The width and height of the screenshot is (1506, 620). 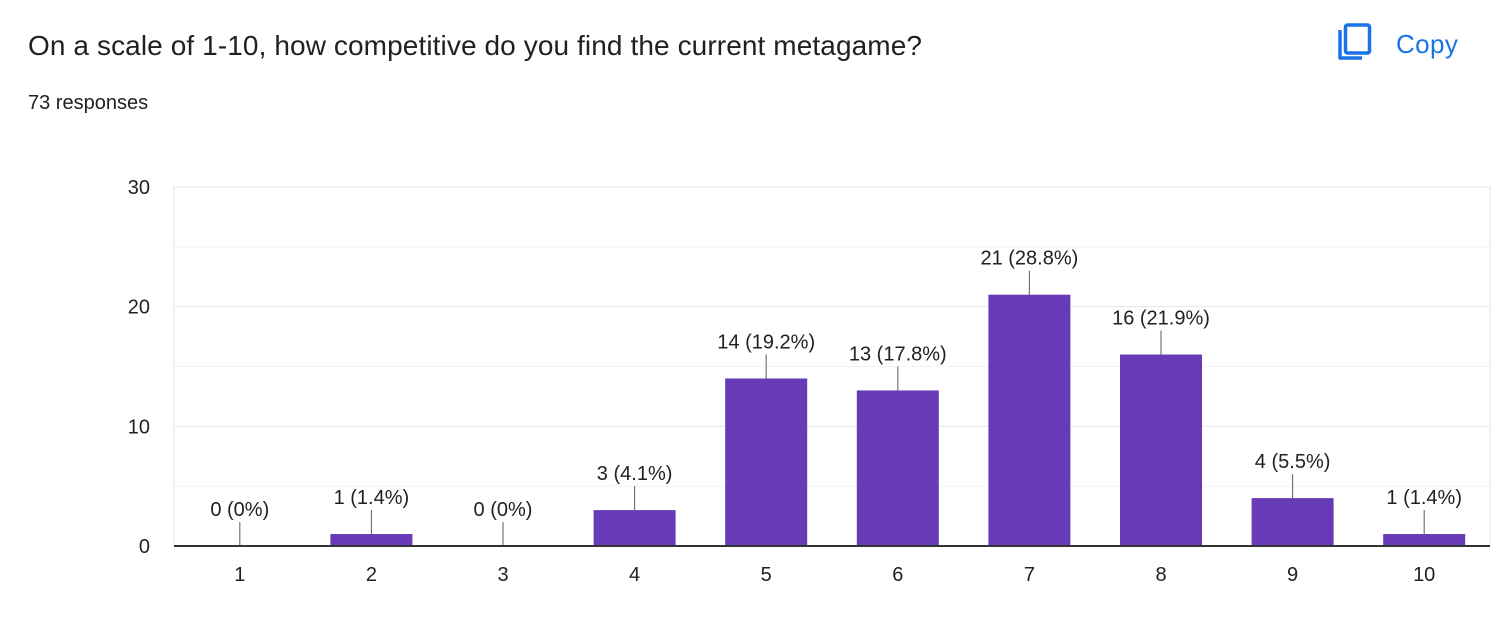 What do you see at coordinates (139, 427) in the screenshot?
I see `y-tick-label: 10` at bounding box center [139, 427].